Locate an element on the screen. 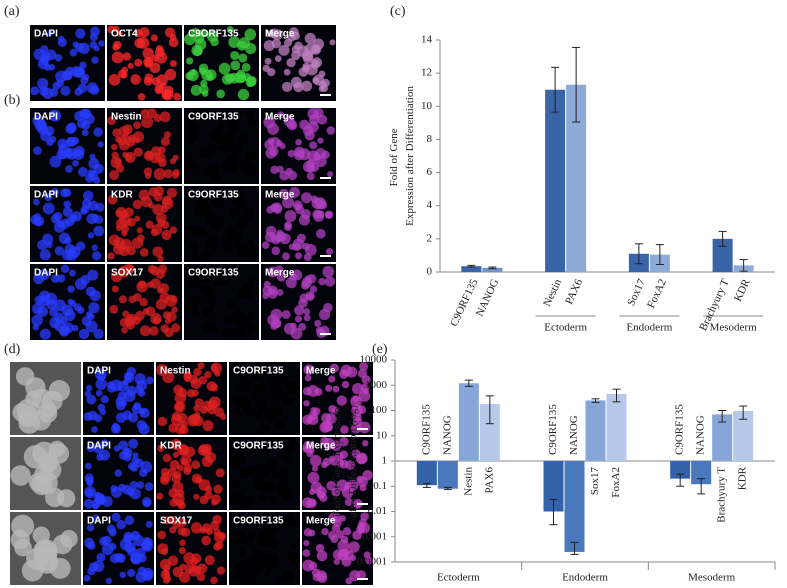  tile-label: DAPI is located at coordinates (99, 521).